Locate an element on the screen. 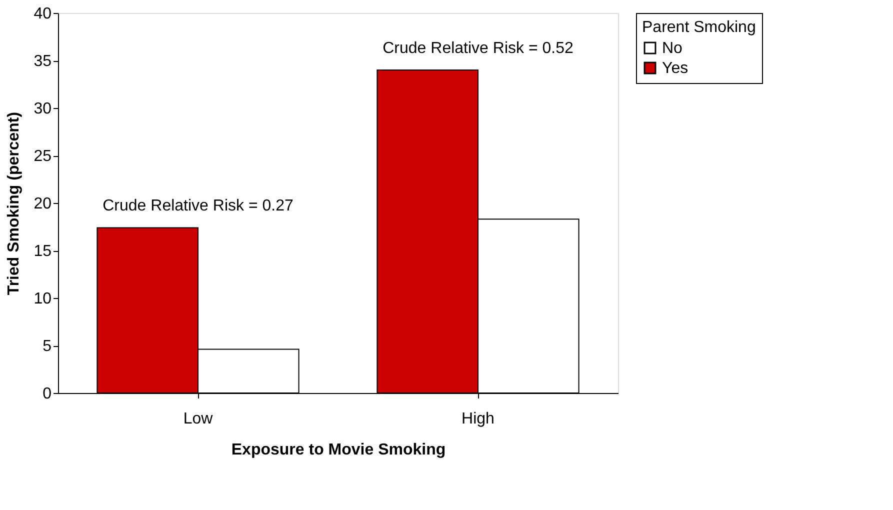 The height and width of the screenshot is (510, 893). y-tick-label: 5 is located at coordinates (47, 346).